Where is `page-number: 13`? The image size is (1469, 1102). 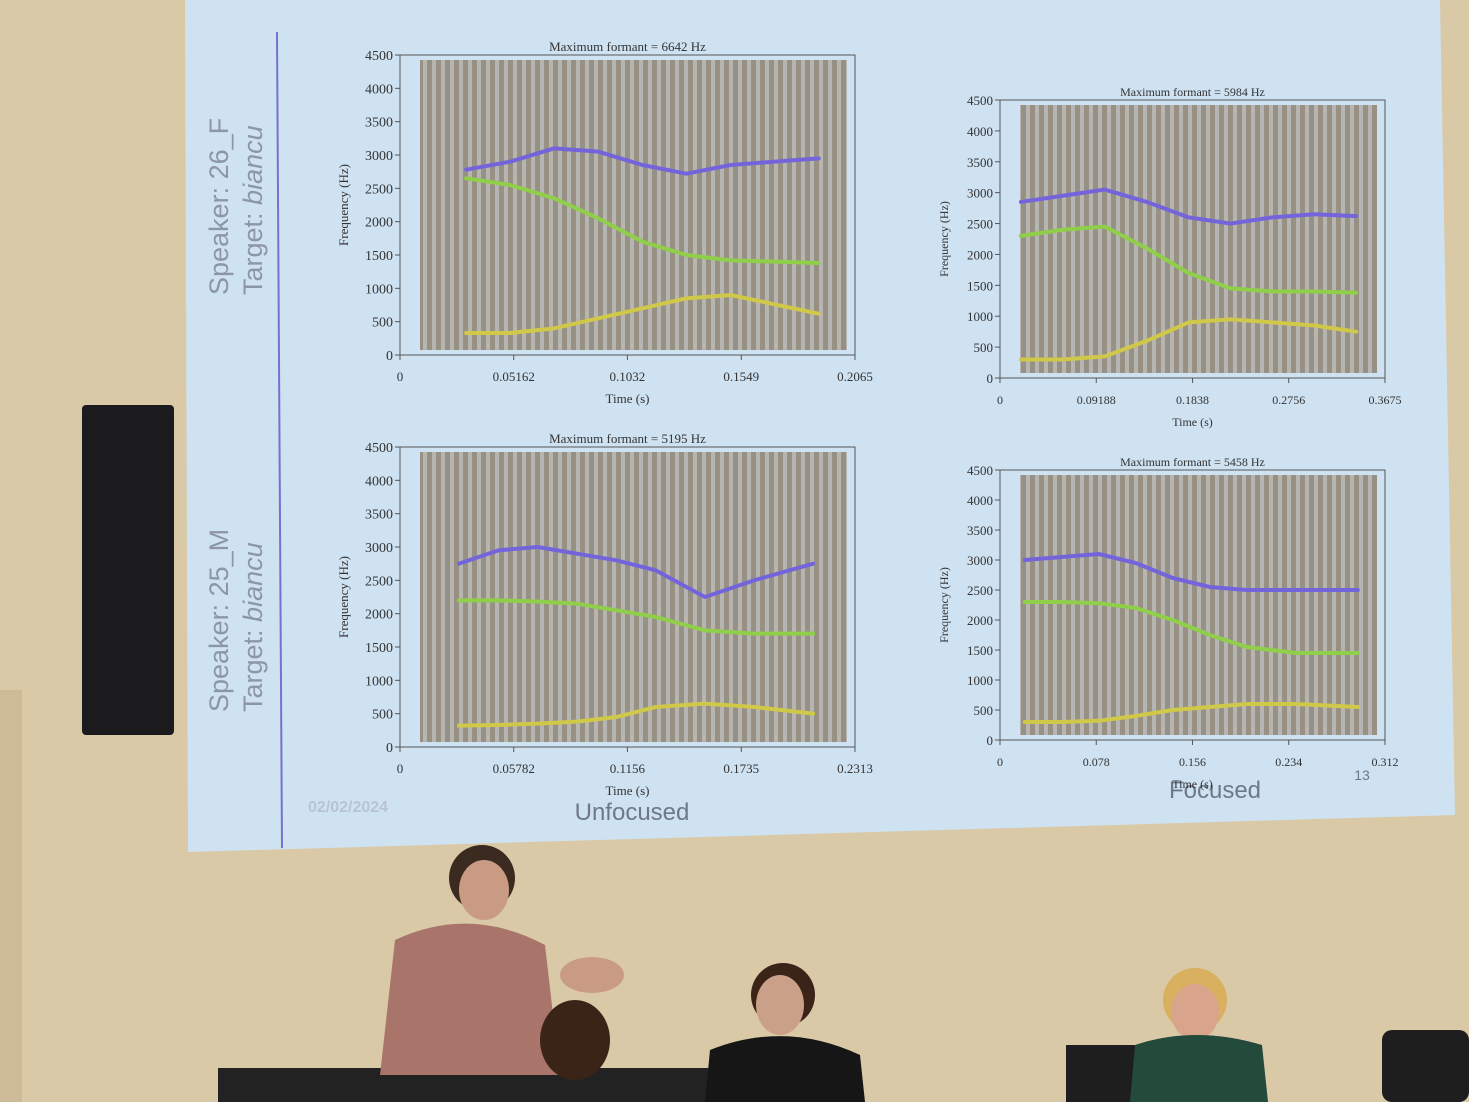 page-number: 13 is located at coordinates (1362, 775).